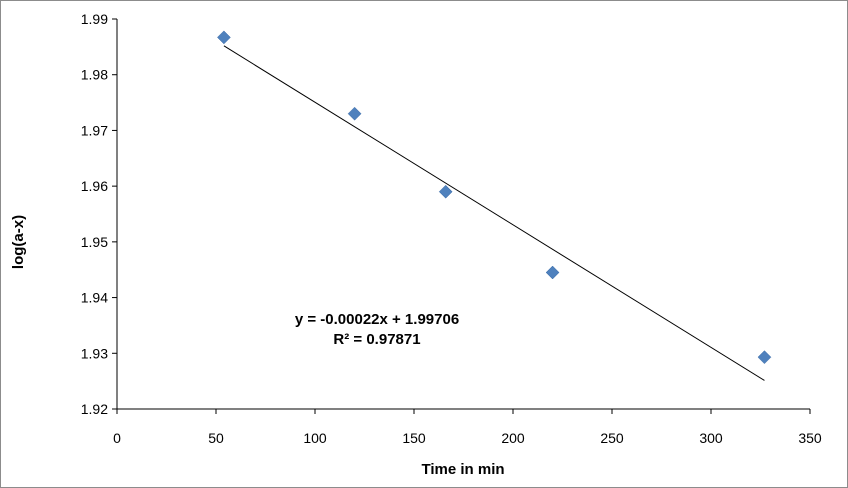 The width and height of the screenshot is (848, 488). Describe the element at coordinates (810, 438) in the screenshot. I see `x-tick-label: 350` at that location.